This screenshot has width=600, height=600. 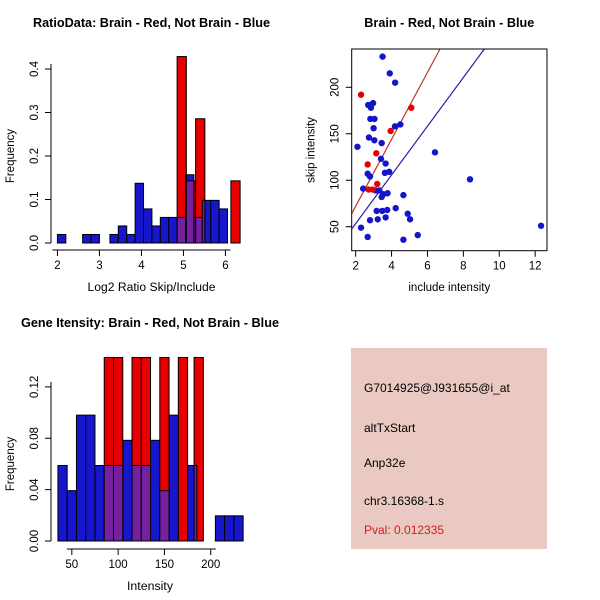 I want to click on x-axis-title: Log2 Ratio Skip/Include, so click(x=152, y=288).